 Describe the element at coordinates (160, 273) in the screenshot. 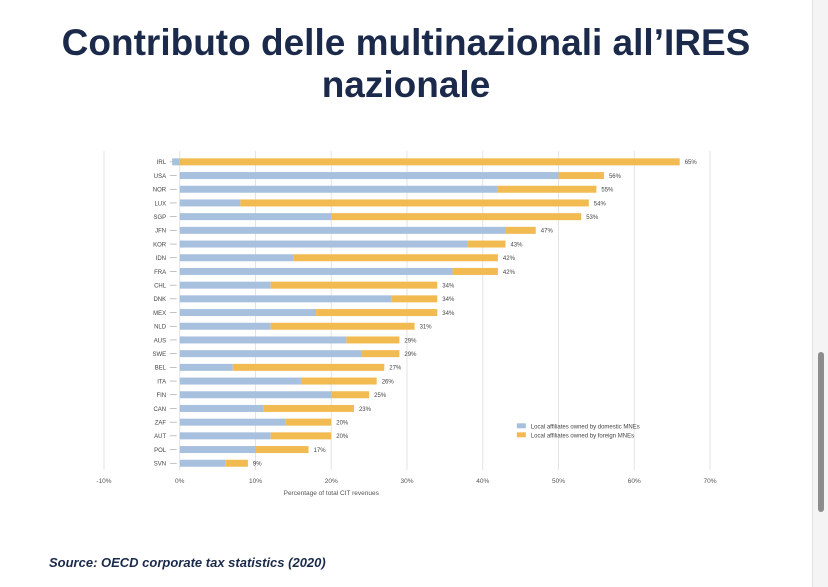

I see `category-label: FRA` at that location.